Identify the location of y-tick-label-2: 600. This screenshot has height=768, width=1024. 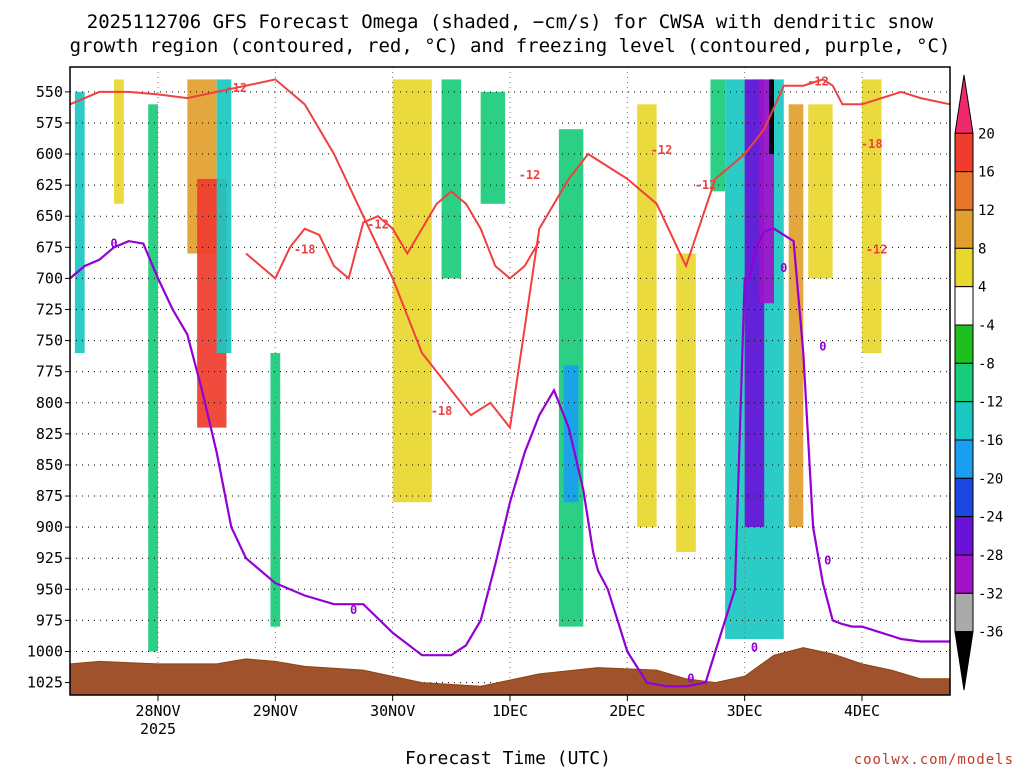
(49, 154).